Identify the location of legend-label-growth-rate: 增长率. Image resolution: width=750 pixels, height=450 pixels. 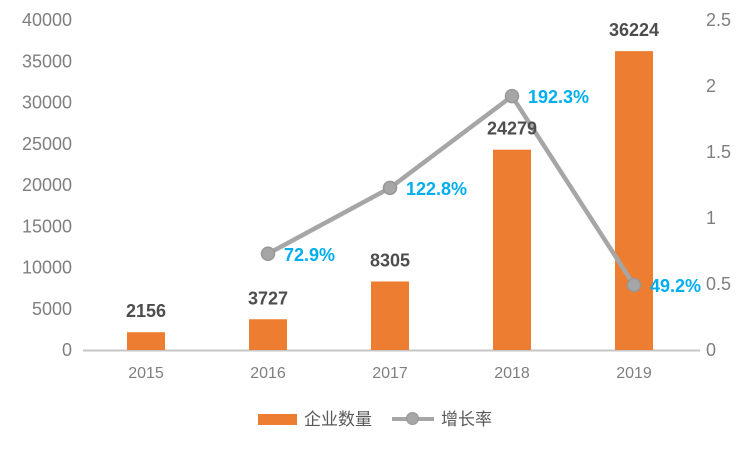
(466, 419).